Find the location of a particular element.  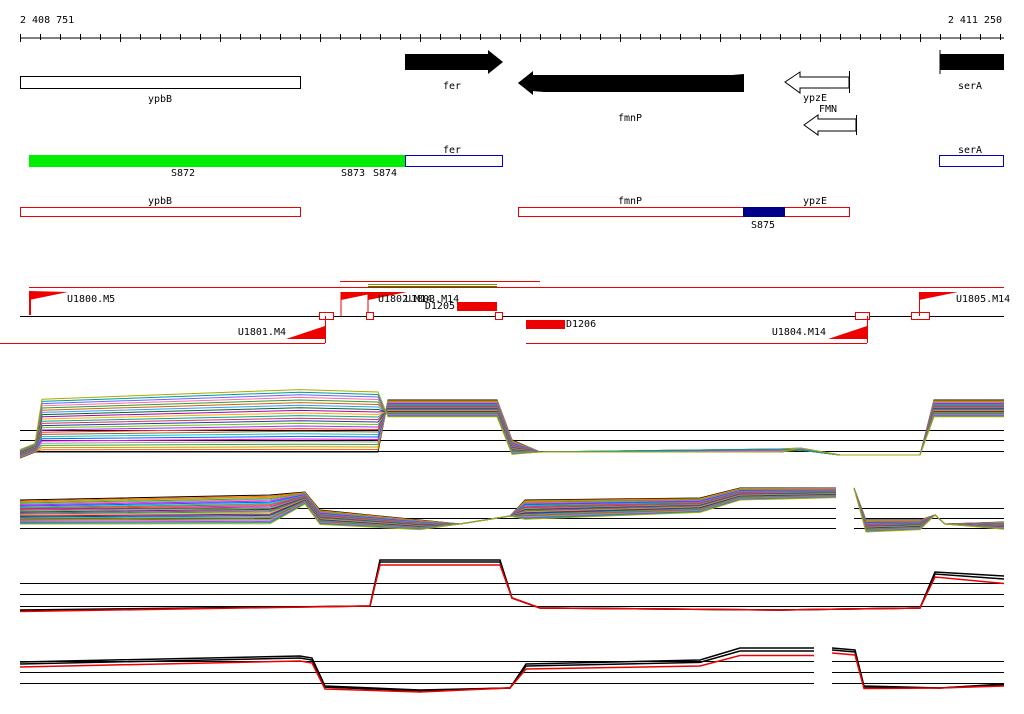

gene-ypbB-box is located at coordinates (160, 82).